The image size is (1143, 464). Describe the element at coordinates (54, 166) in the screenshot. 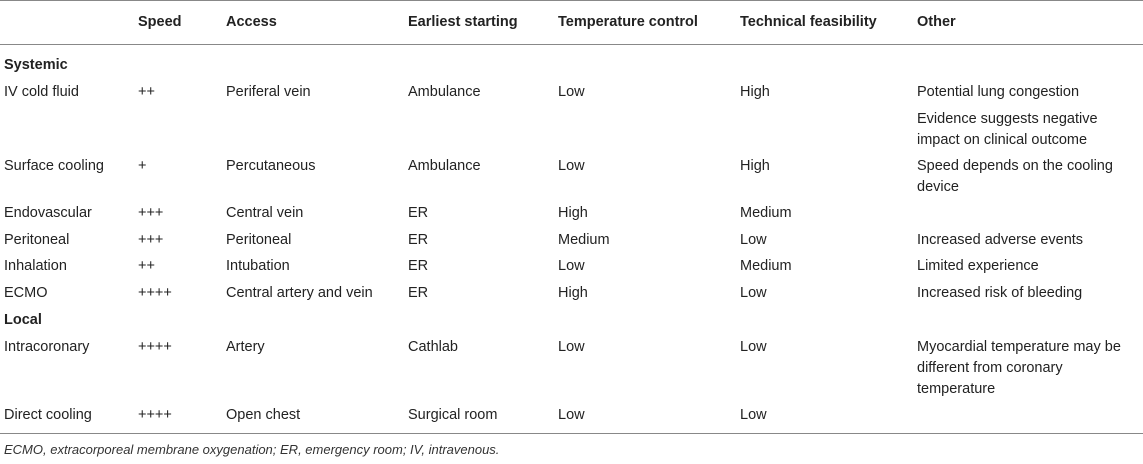

I see `method-cell: Surface cooling` at that location.